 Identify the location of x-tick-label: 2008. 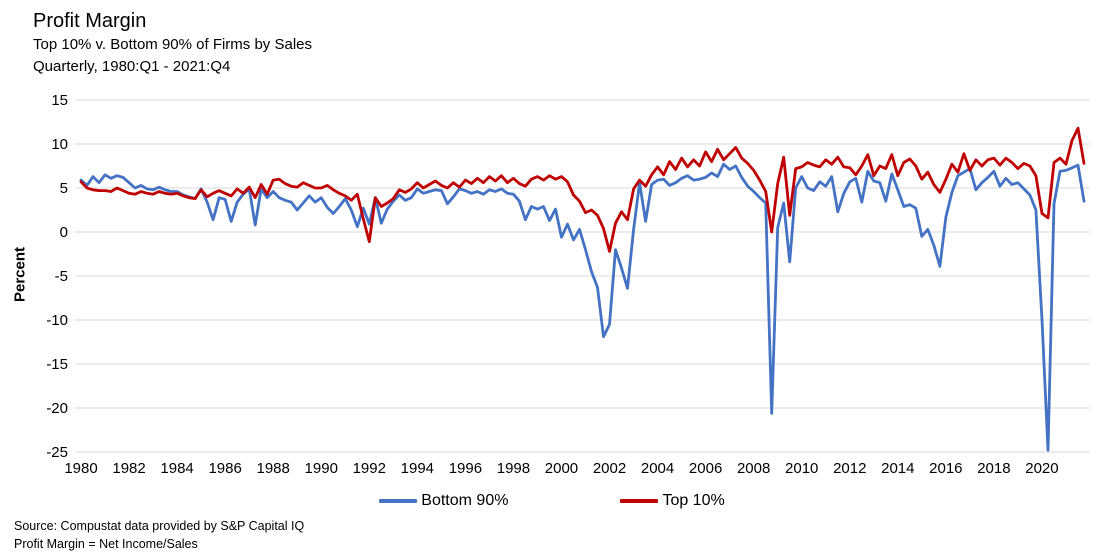
(753, 468).